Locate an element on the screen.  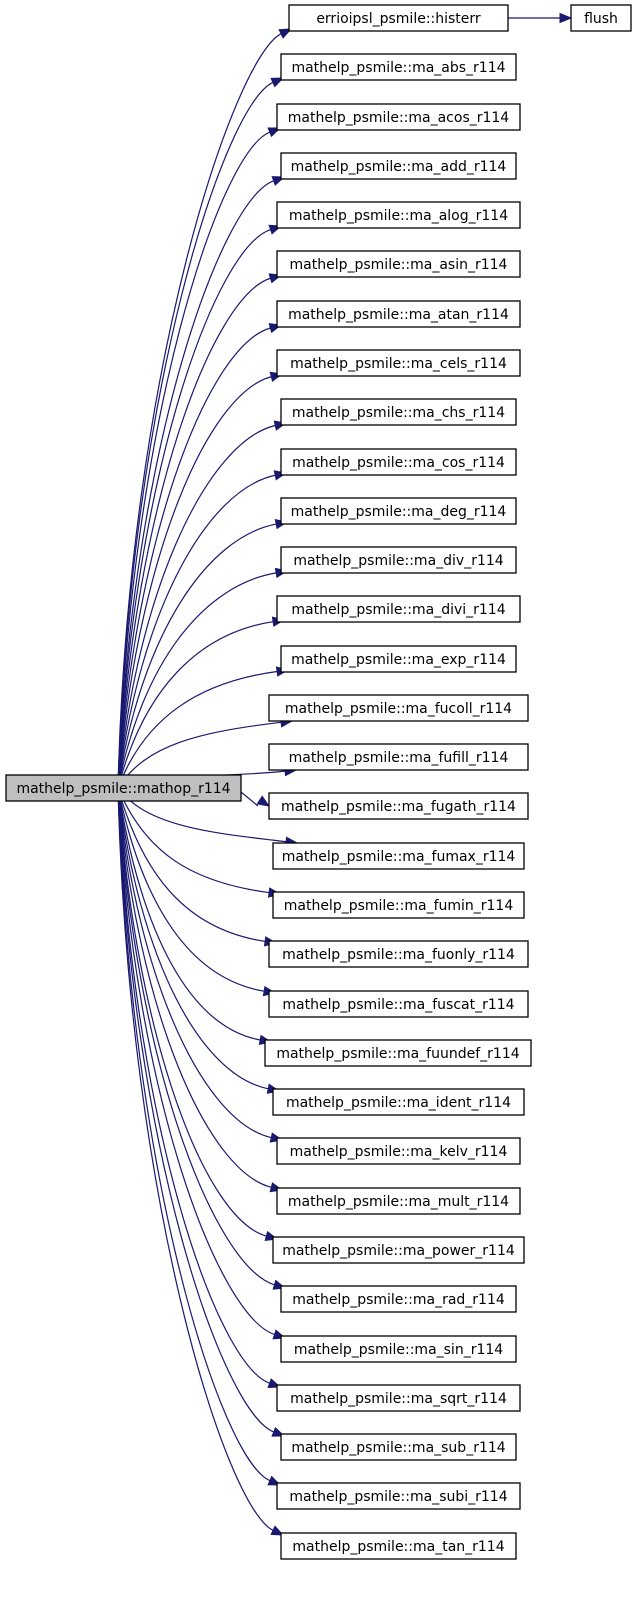
node-label: mathelp_psmile::ma_fumin_r114 is located at coordinates (399, 906).